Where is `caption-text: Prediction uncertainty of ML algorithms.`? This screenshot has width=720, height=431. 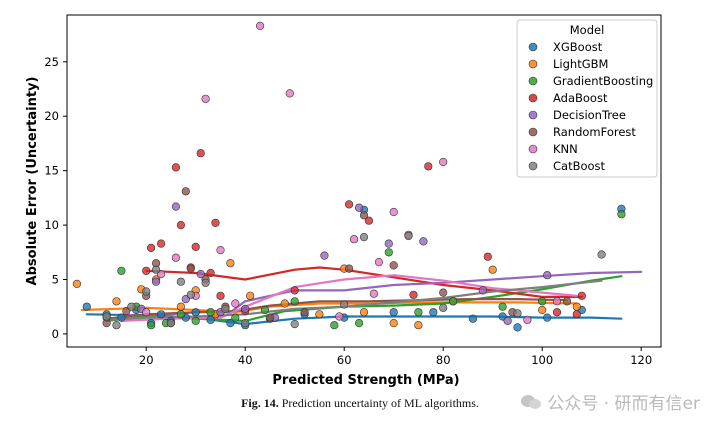
caption-text: Prediction uncertainty of ML algorithms. is located at coordinates (380, 403).